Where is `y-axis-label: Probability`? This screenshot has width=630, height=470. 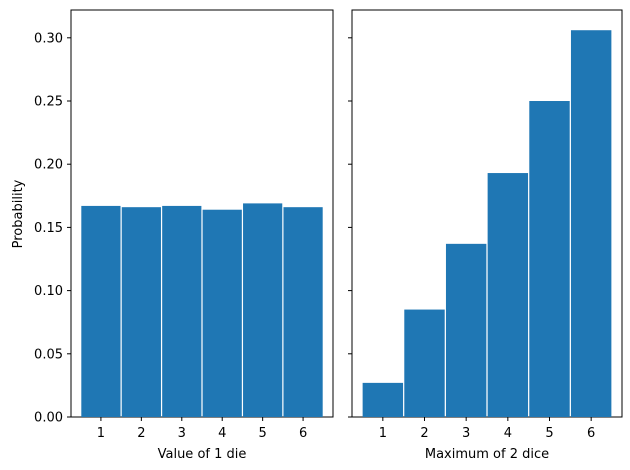
y-axis-label: Probability is located at coordinates (18, 213).